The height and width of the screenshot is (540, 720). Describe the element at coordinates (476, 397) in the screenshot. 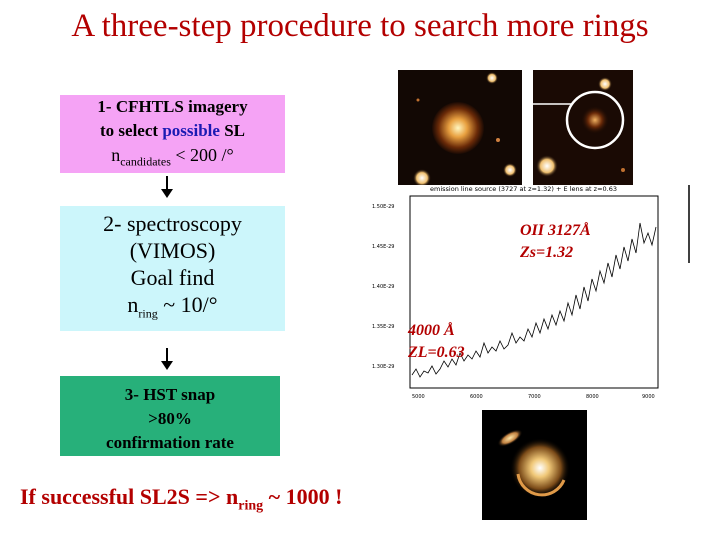

I see `xtick-1: 6000` at that location.